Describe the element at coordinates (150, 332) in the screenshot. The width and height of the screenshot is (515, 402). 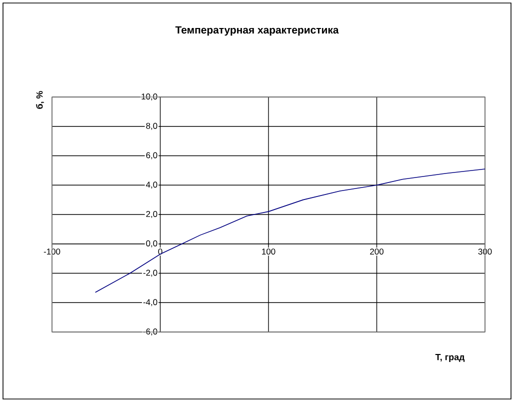
I see `y-tick-label: -6,0` at that location.